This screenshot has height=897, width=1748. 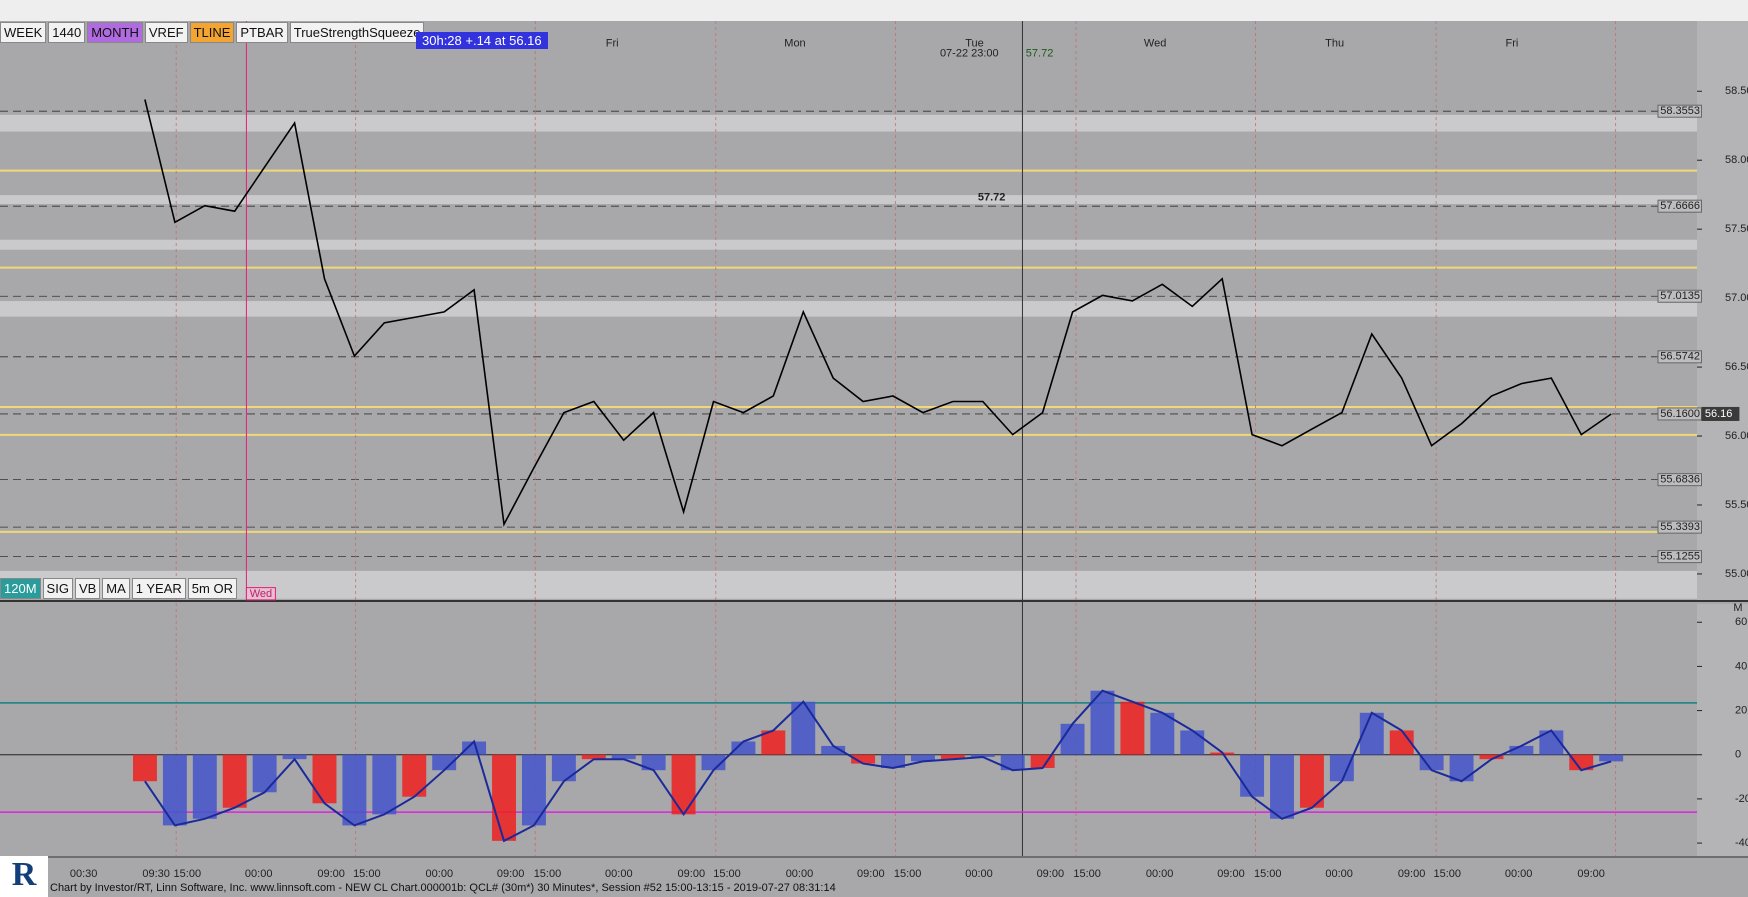 What do you see at coordinates (1736, 91) in the screenshot?
I see `y-tick-label: 58.50` at bounding box center [1736, 91].